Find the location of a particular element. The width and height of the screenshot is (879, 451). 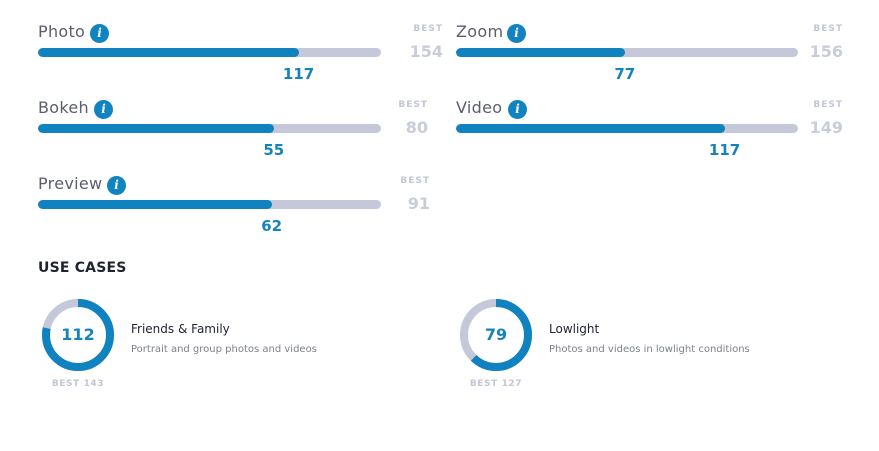

metric-label: Zoom is located at coordinates (480, 31).